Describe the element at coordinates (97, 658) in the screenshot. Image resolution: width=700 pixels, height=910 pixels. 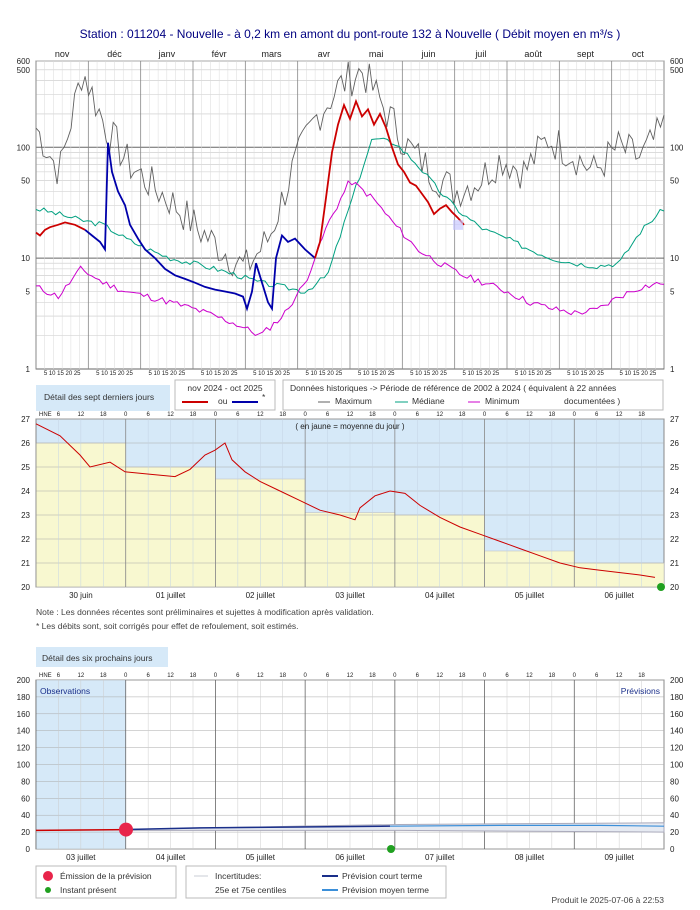
I see `forecast-label: Détail des six prochains jours` at that location.